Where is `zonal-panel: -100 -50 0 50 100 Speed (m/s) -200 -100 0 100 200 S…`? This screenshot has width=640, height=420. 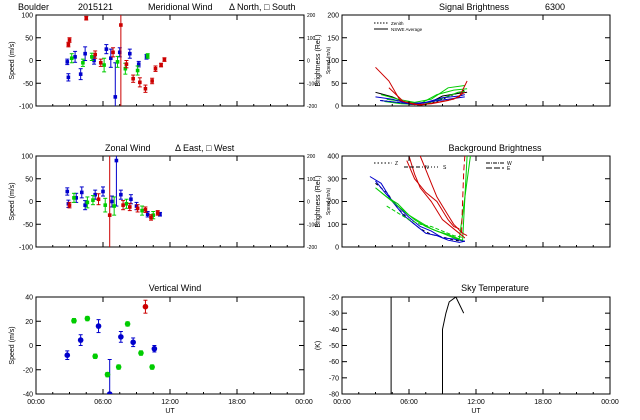
zonal-panel: -100 -50 0 50 100 Speed (m/s) -200 -100 0 100 200 S… is located at coordinates (170, 203).